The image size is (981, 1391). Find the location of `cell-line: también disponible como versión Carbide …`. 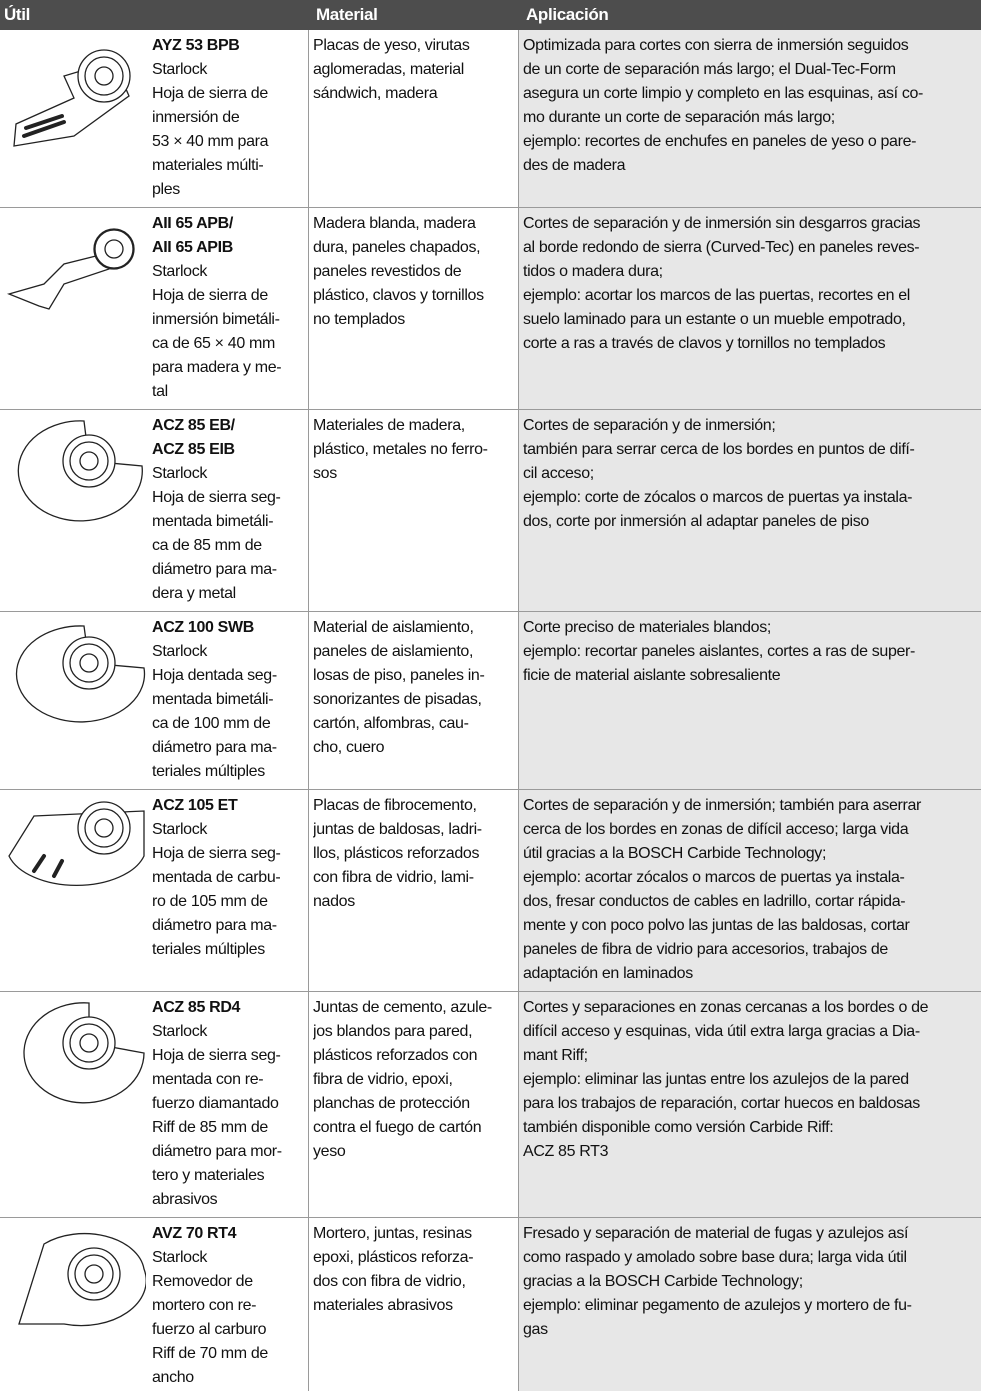

cell-line: también disponible como versión Carbide … is located at coordinates (678, 1127).